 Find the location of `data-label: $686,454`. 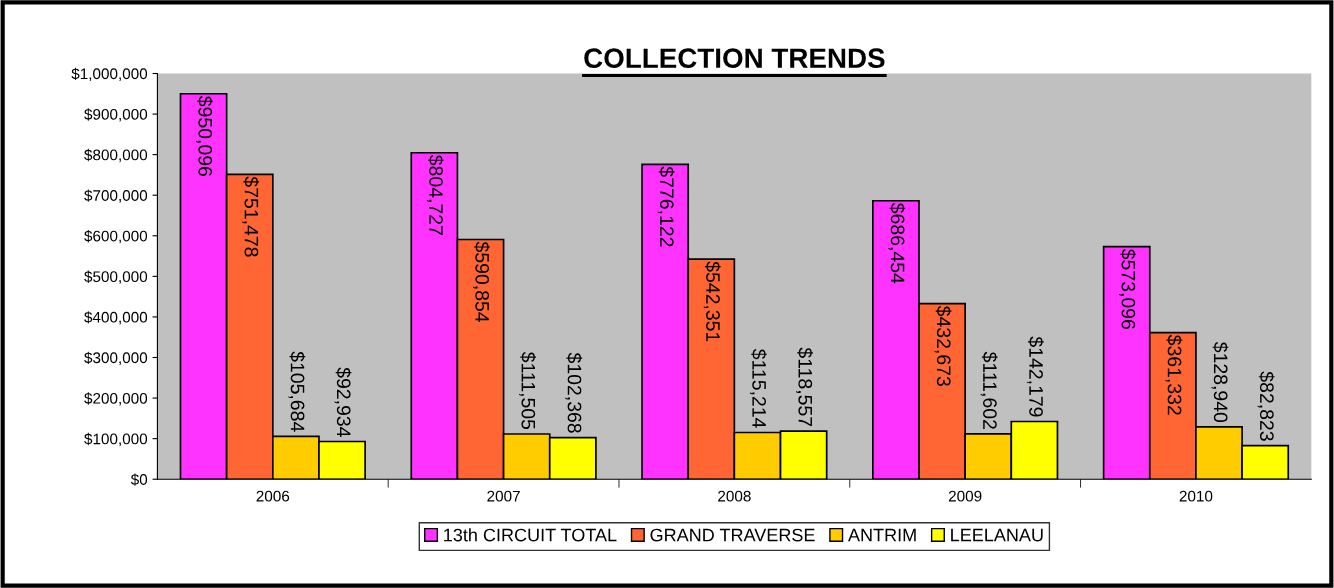

data-label: $686,454 is located at coordinates (897, 243).